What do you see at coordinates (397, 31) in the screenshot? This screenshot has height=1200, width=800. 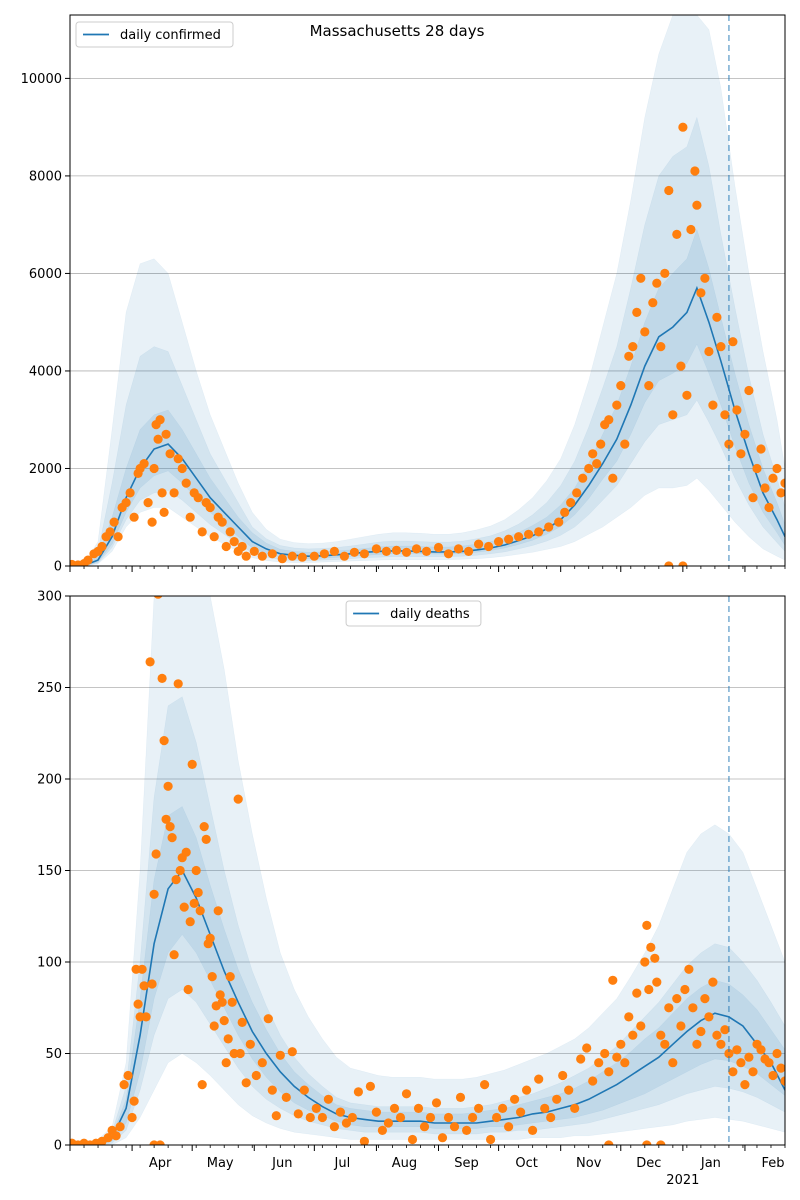 I see `figure-title: Massachusetts 28 days` at bounding box center [397, 31].